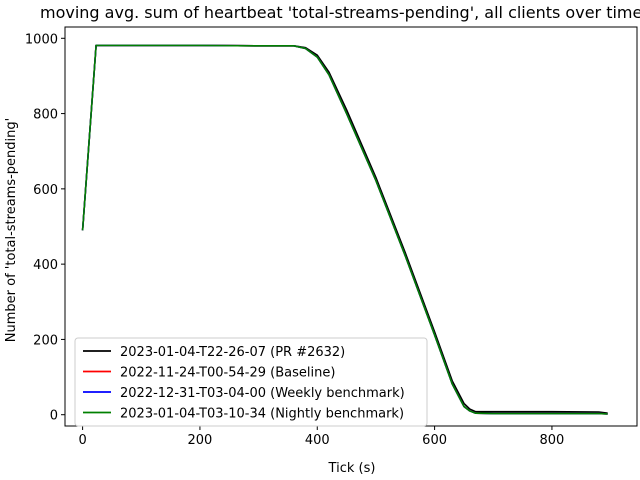 The width and height of the screenshot is (640, 480). Describe the element at coordinates (317, 440) in the screenshot. I see `x-tick-label: 400` at that location.